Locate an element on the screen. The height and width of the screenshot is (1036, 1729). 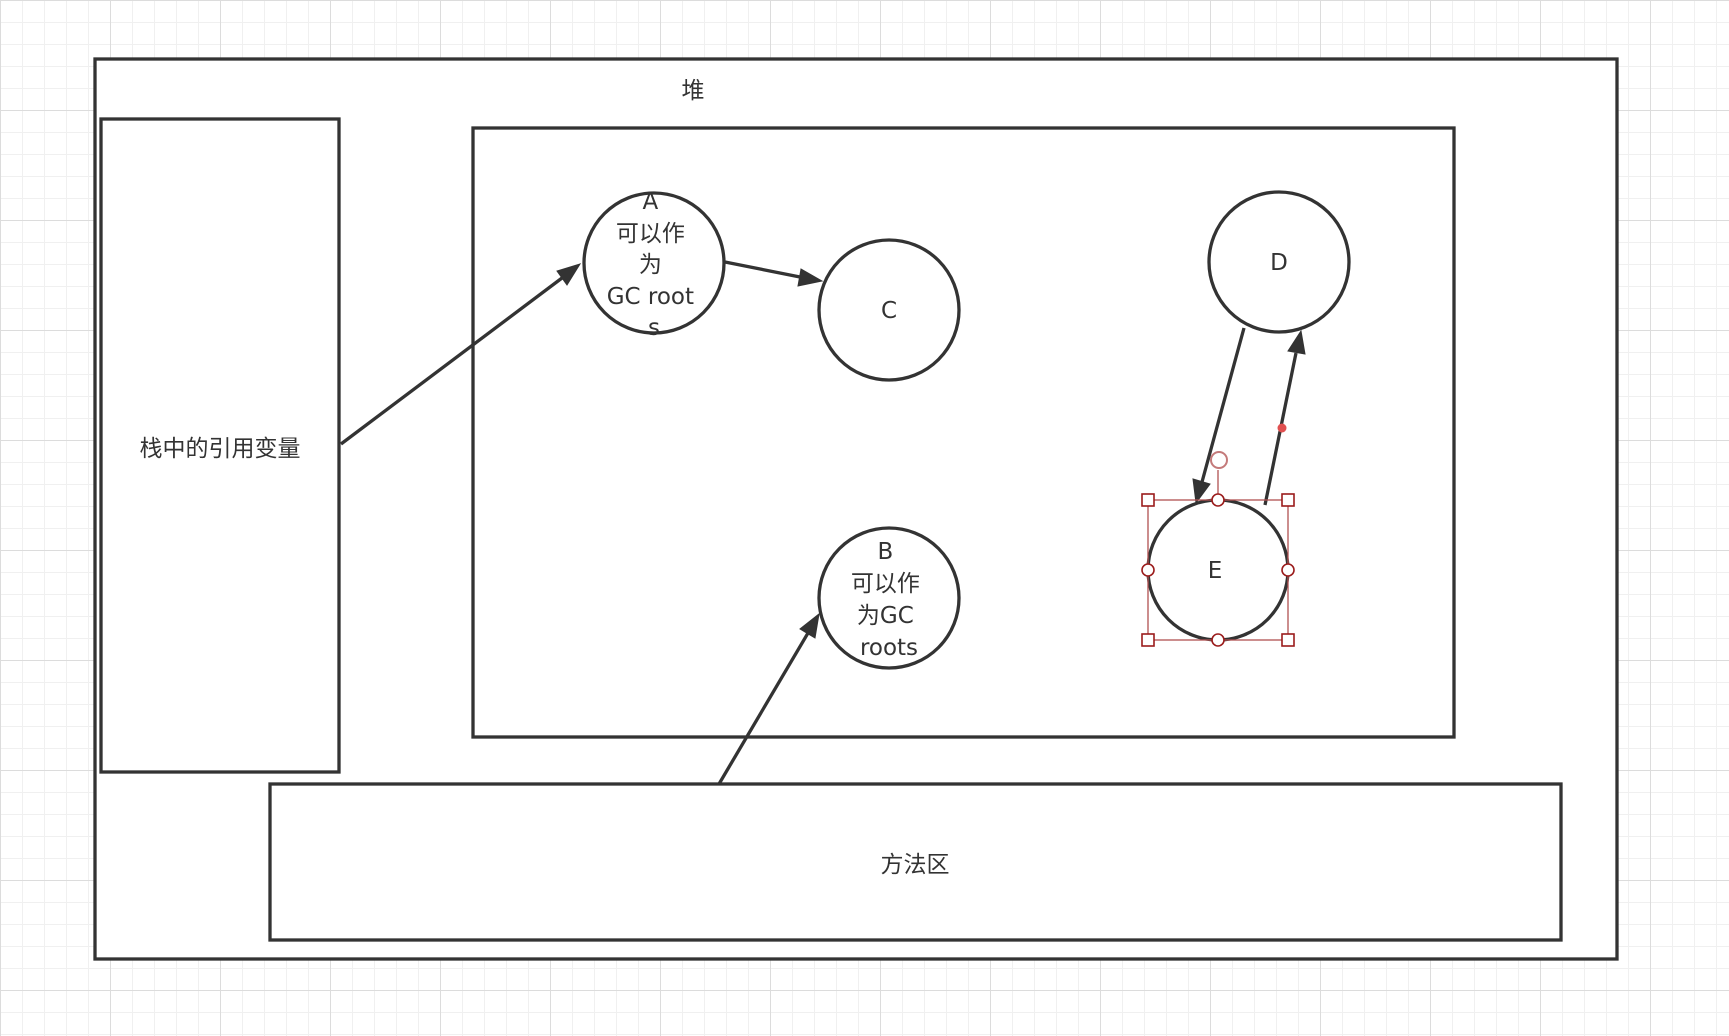
edge-A-to-C is located at coordinates (774, 273).